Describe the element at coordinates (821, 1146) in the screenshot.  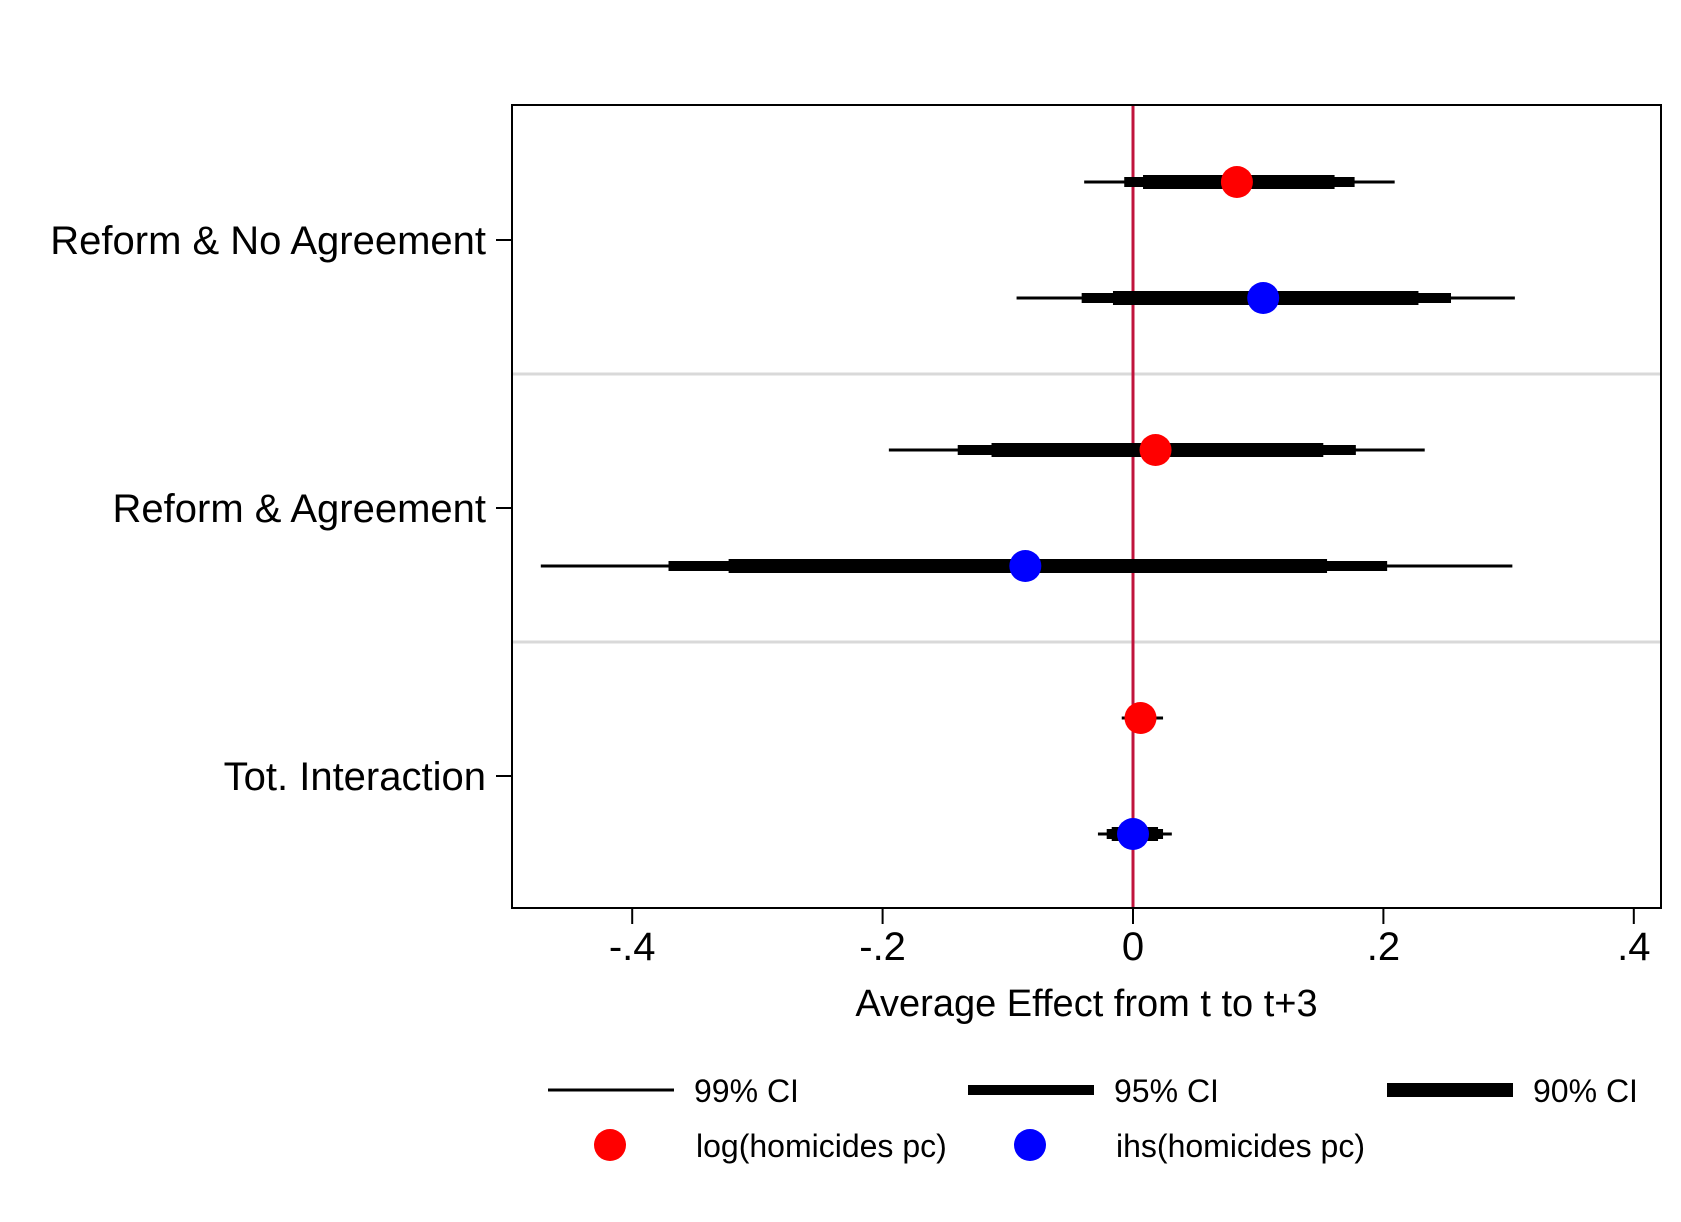
I see `legend-label-log-homicides-pc: log(homicides pc)` at that location.